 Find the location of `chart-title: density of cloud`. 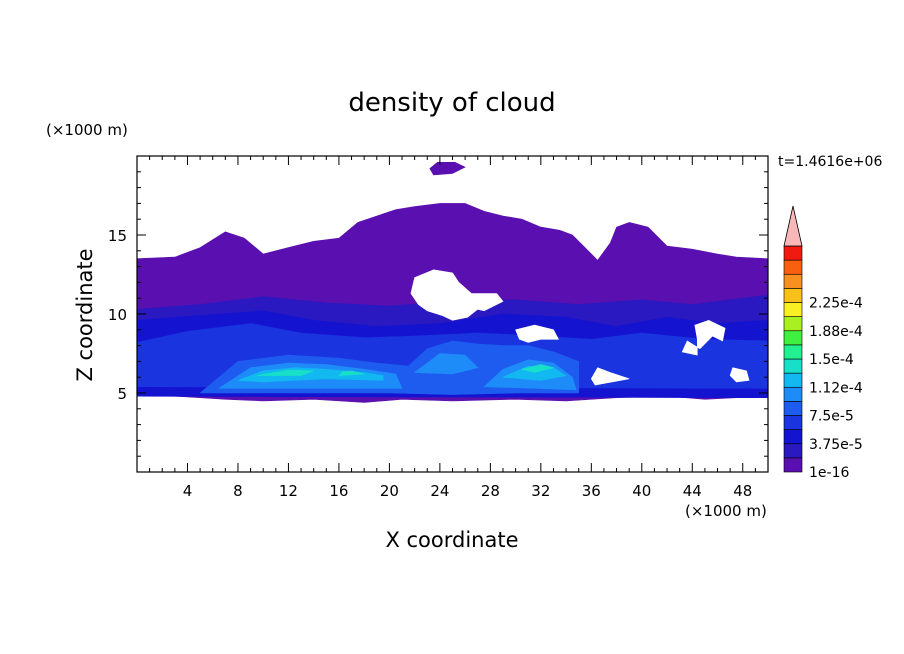

chart-title: density of cloud is located at coordinates (451, 103).